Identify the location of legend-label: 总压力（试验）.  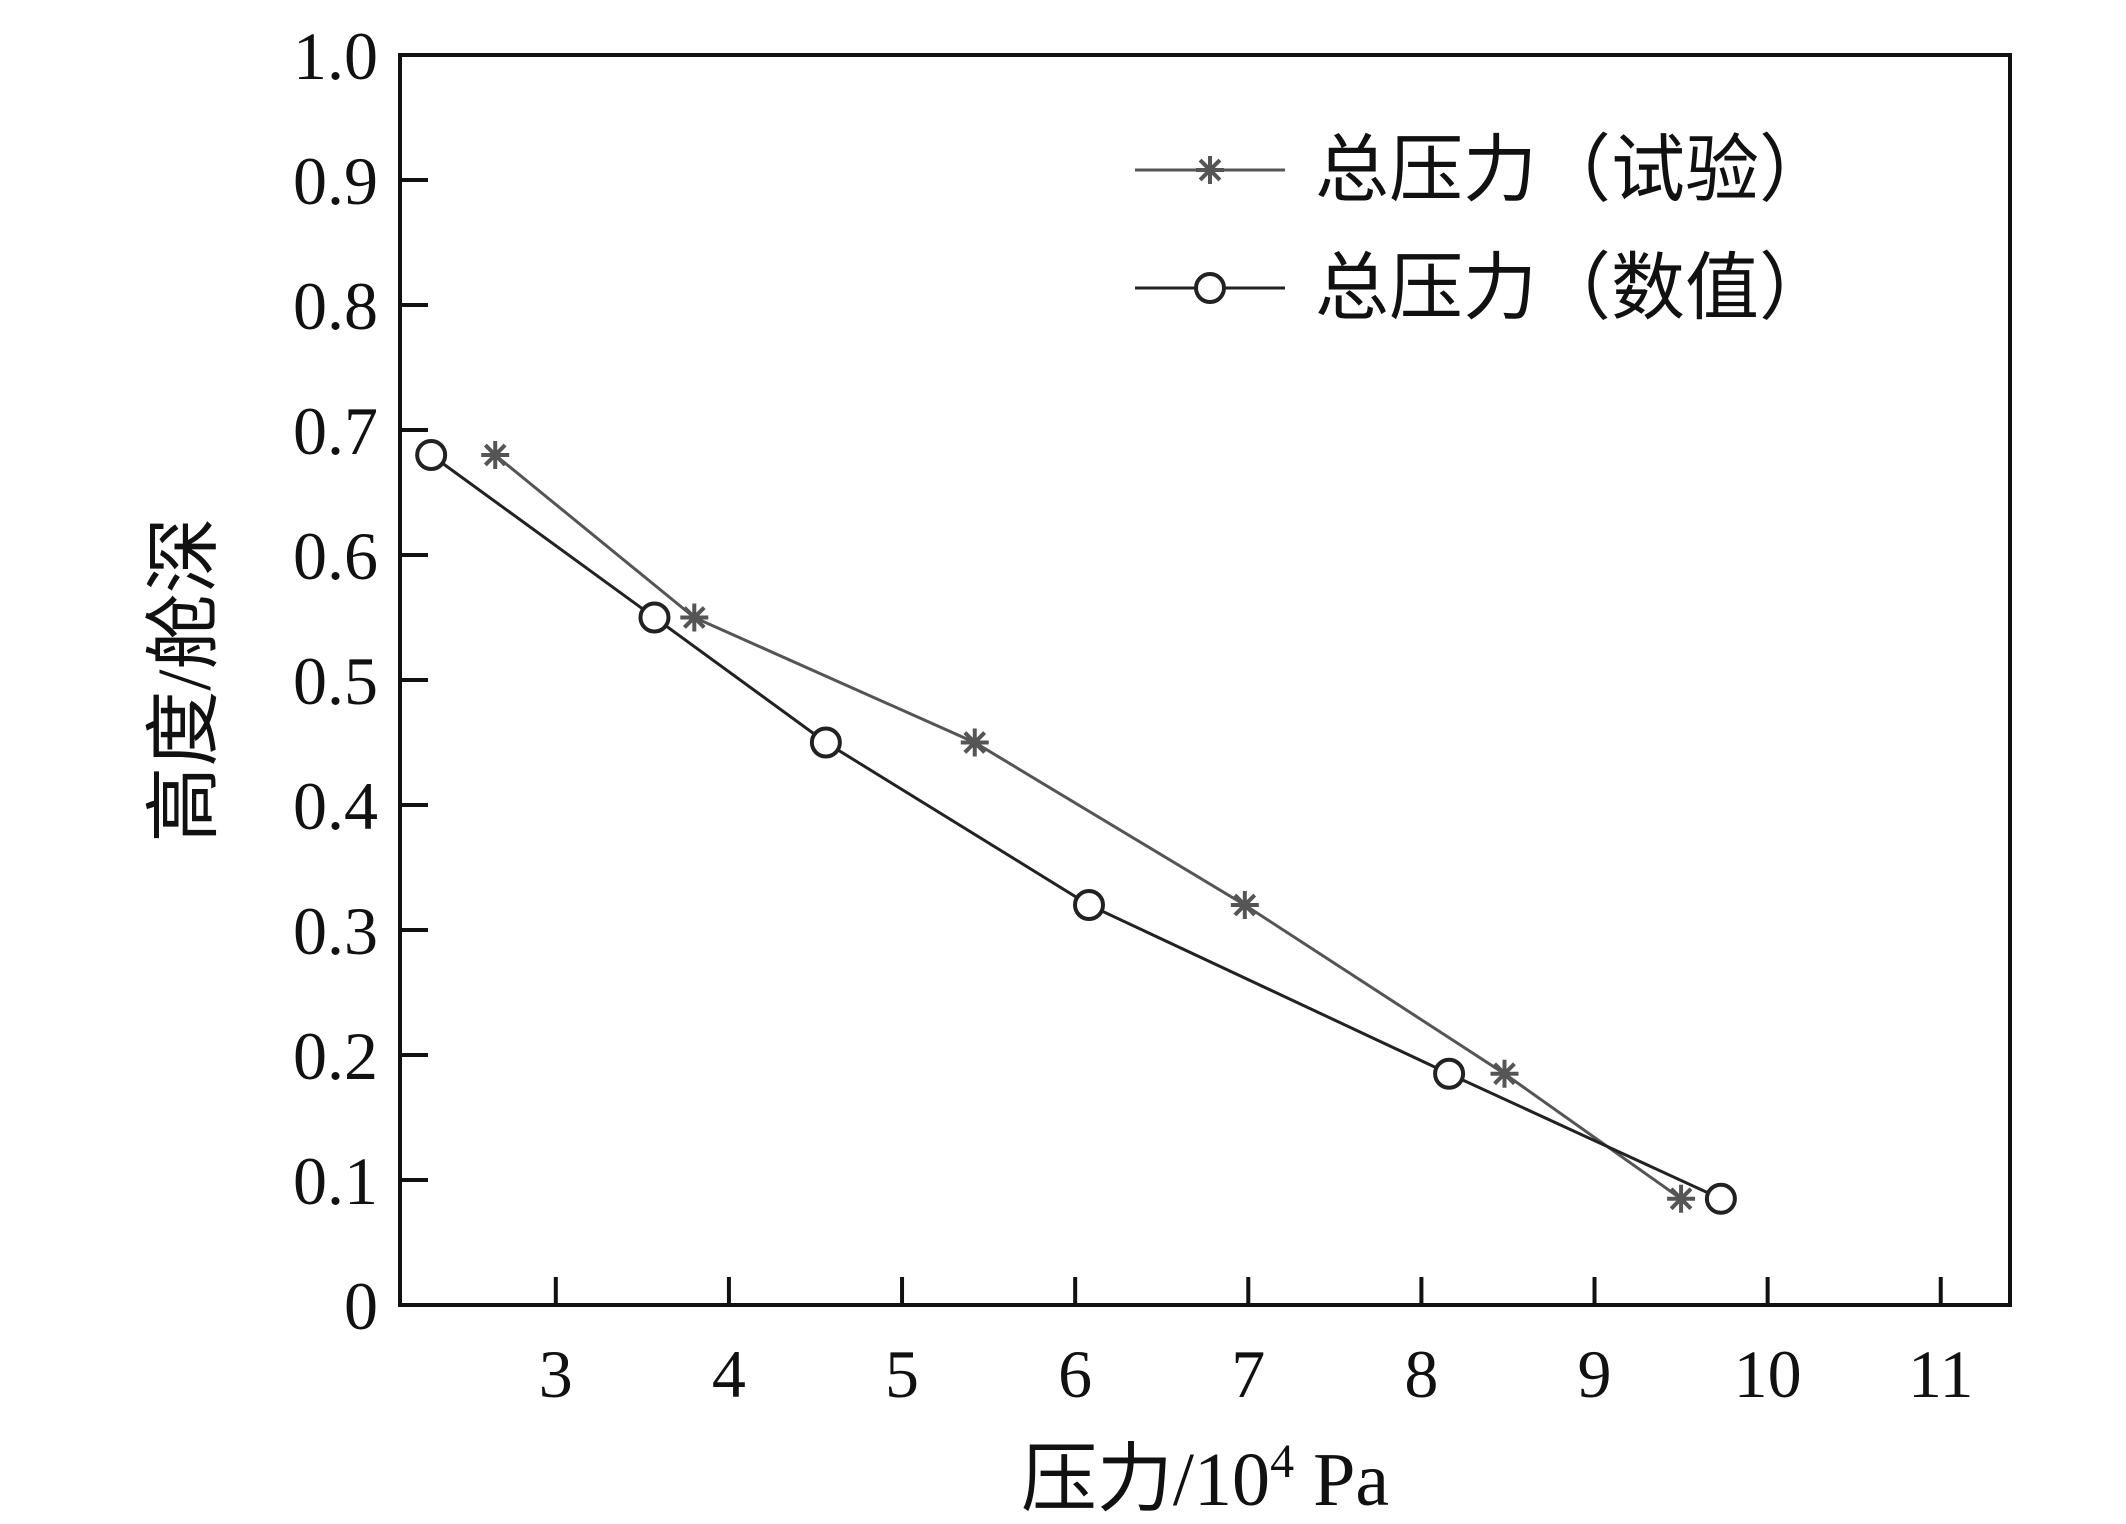
(1574, 171).